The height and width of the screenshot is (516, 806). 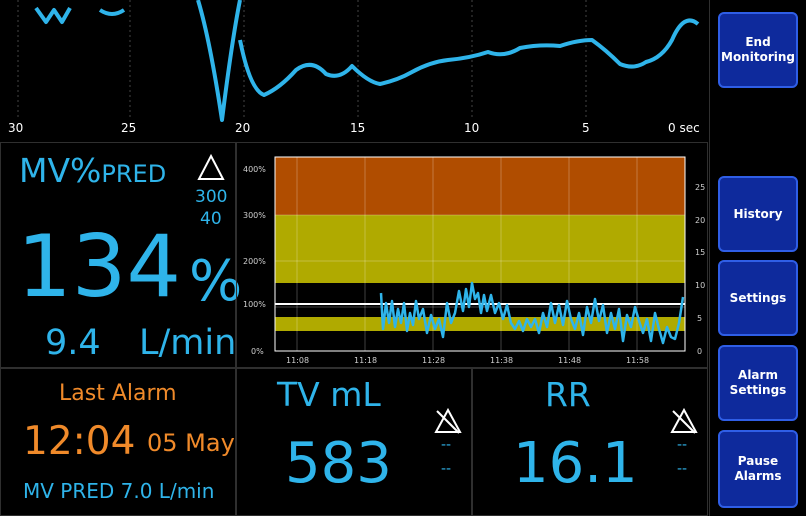 I want to click on trend-y-left-400: 400%, so click(x=254, y=169).